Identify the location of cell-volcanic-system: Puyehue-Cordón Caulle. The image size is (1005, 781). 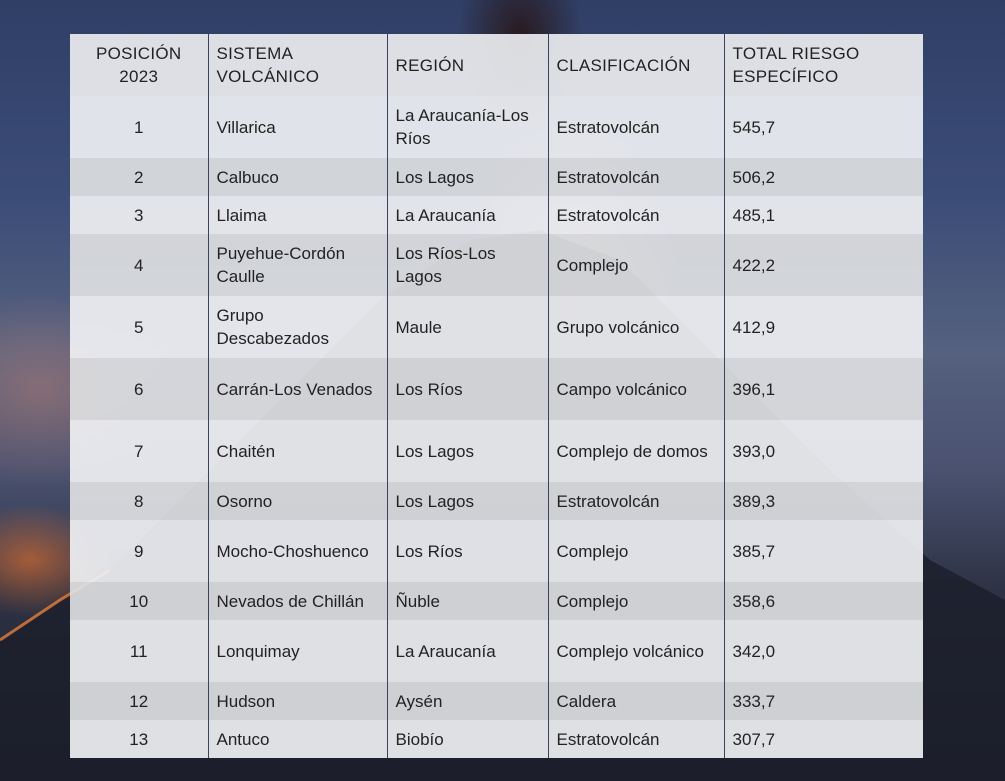
(297, 265).